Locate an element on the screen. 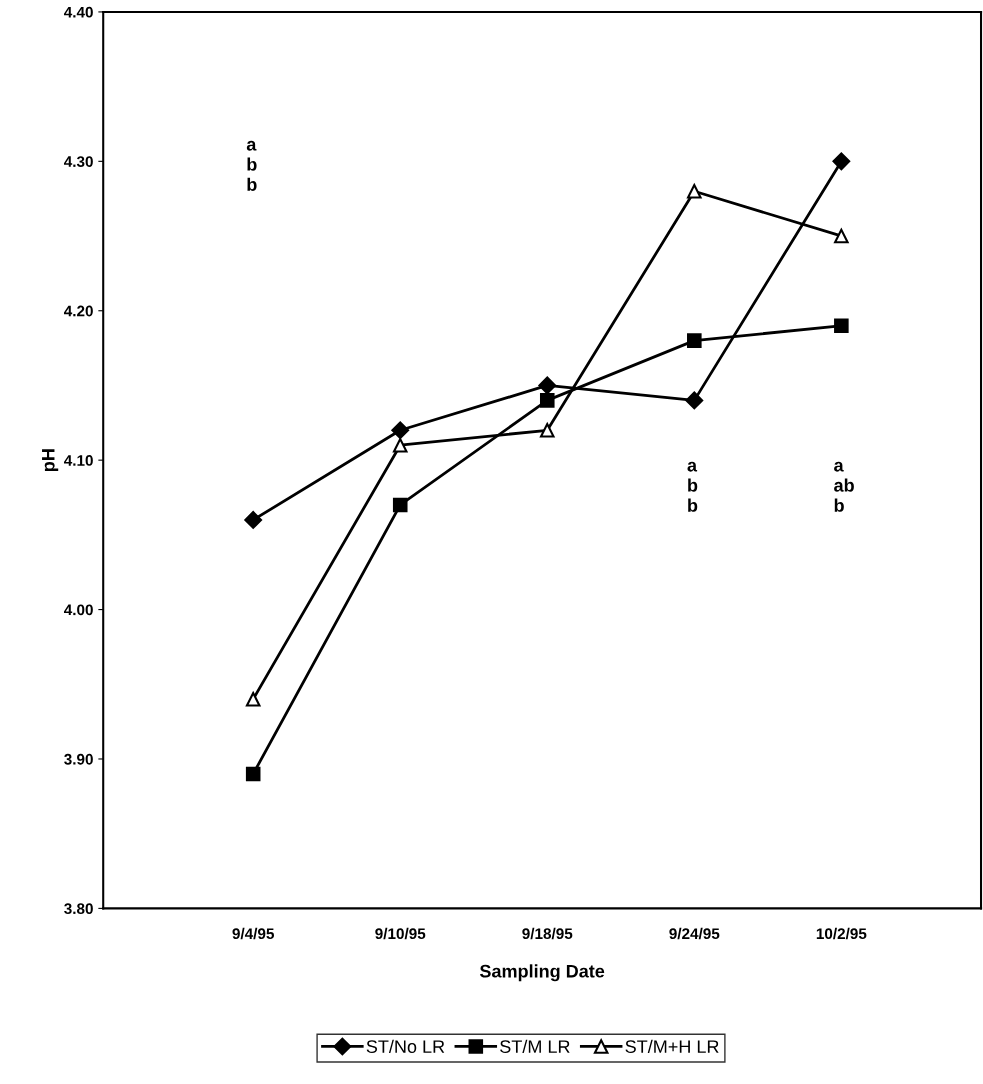 Image resolution: width=983 pixels, height=1084 pixels. y-tick-label: 4.20 is located at coordinates (78, 311).